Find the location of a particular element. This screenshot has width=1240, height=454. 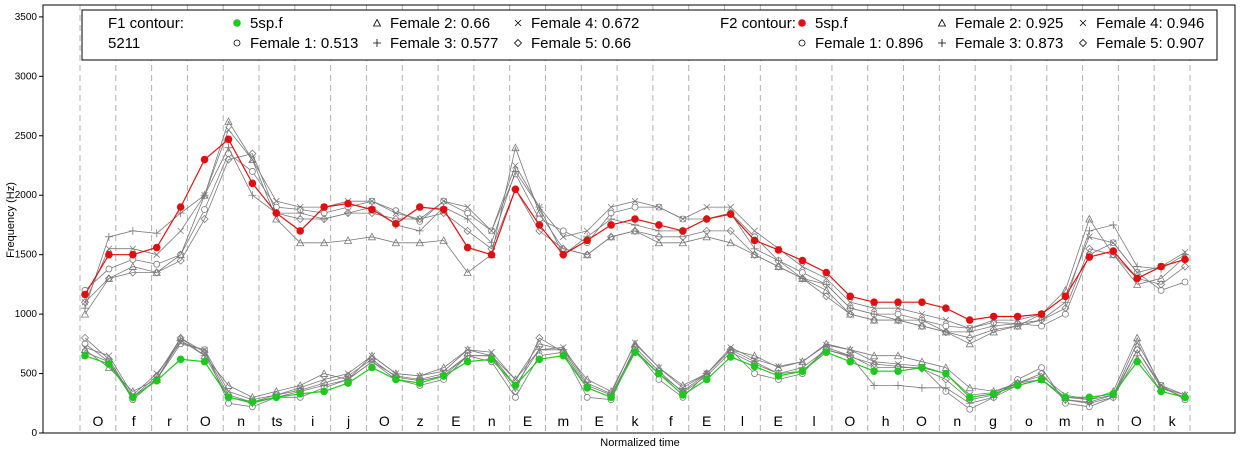

legend-label: Female 3: 0.577 is located at coordinates (444, 43).